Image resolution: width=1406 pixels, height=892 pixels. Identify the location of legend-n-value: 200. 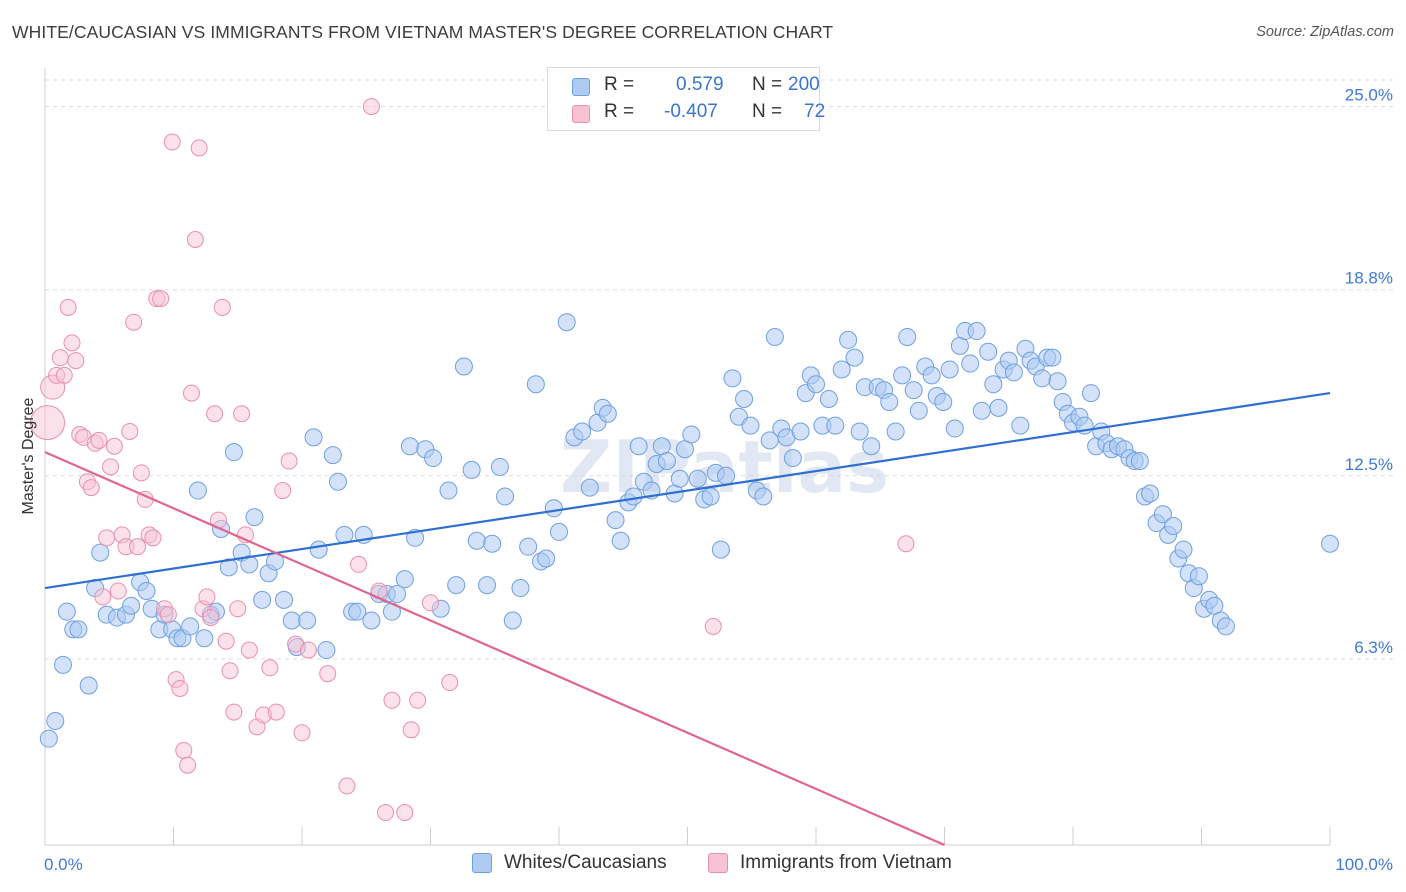
(804, 84).